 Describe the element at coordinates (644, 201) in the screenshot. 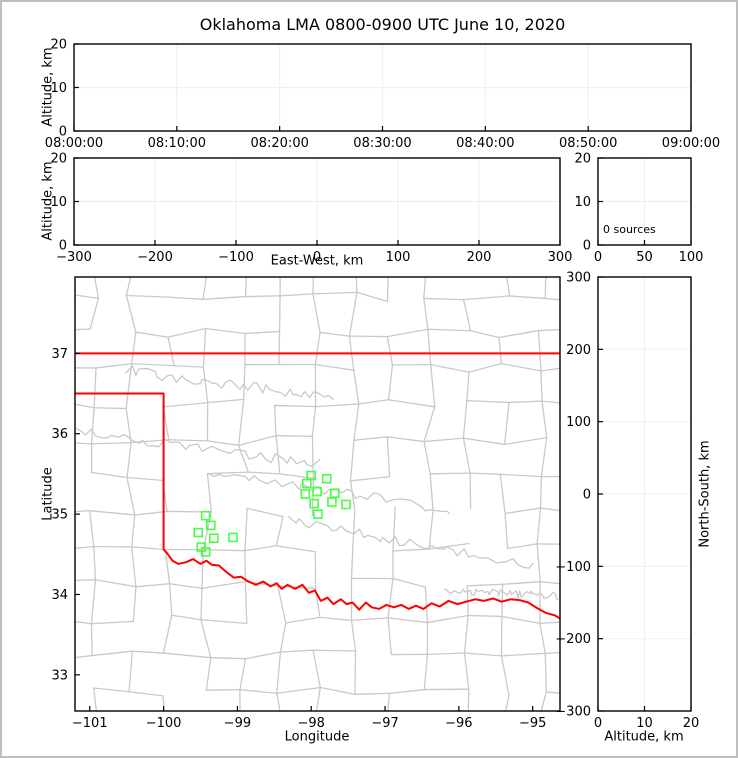

I see `alt_histogram-panel-border` at that location.